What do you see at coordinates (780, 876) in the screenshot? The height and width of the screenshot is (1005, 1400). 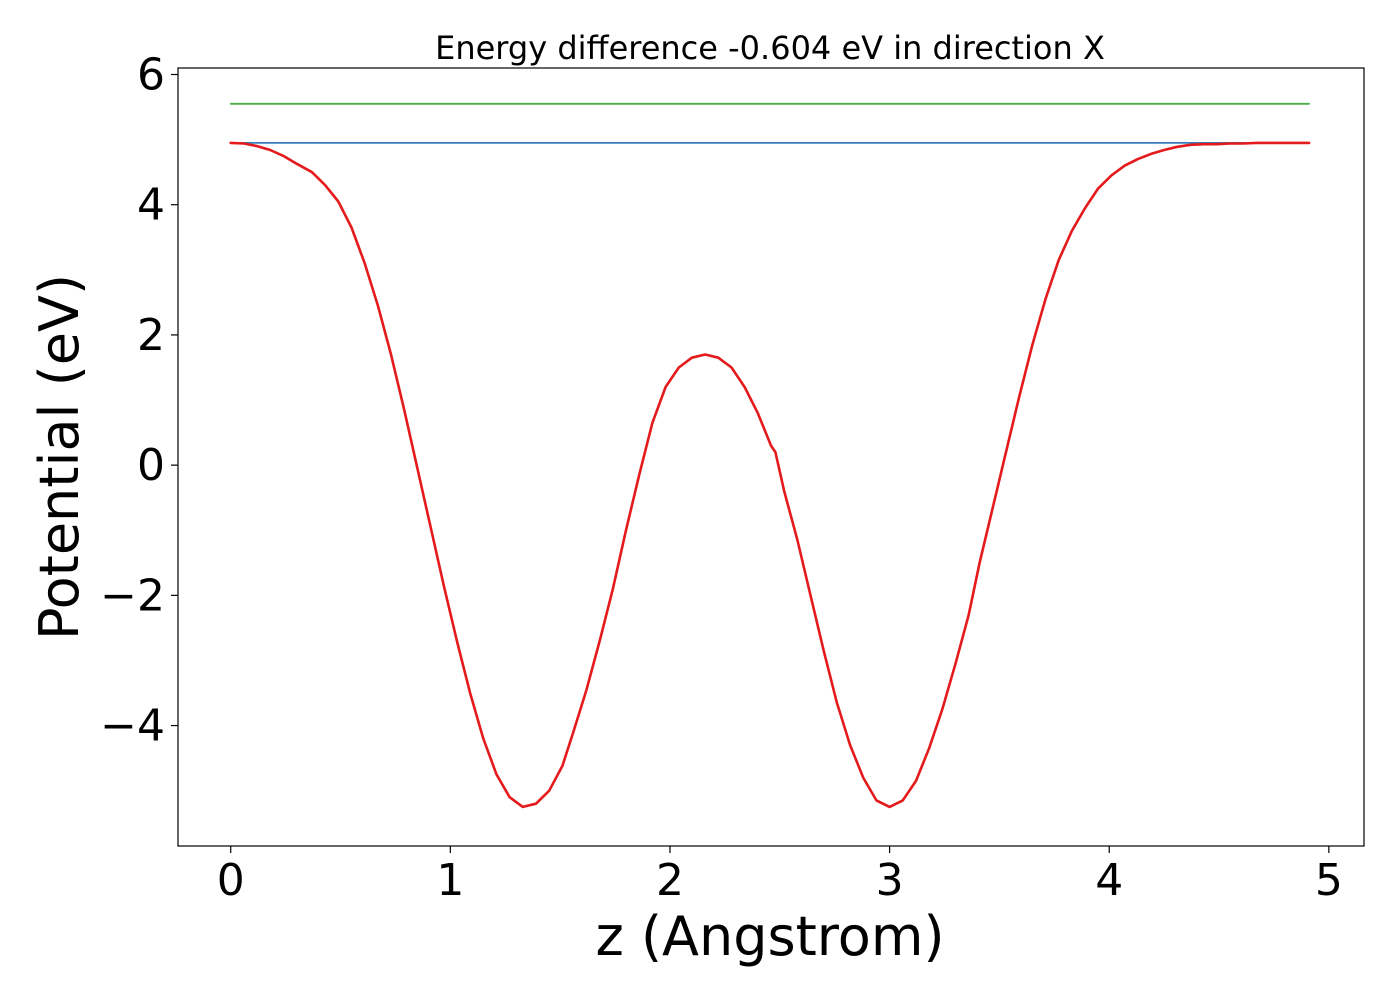 I see `x-axis: 0 1 2 3 4 5` at bounding box center [780, 876].